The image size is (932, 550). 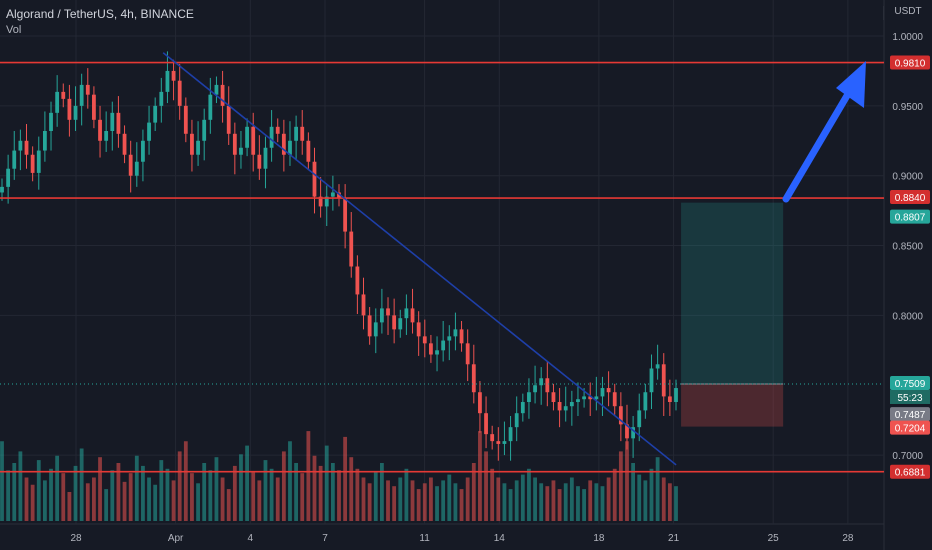 What do you see at coordinates (908, 275) in the screenshot?
I see `price-axis-area` at bounding box center [908, 275].